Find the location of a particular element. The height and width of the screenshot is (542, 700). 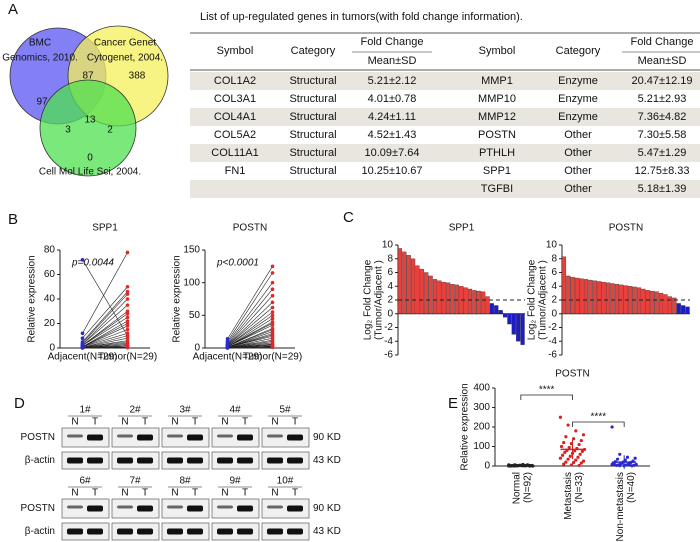

significance-bracket is located at coordinates (546, 397).